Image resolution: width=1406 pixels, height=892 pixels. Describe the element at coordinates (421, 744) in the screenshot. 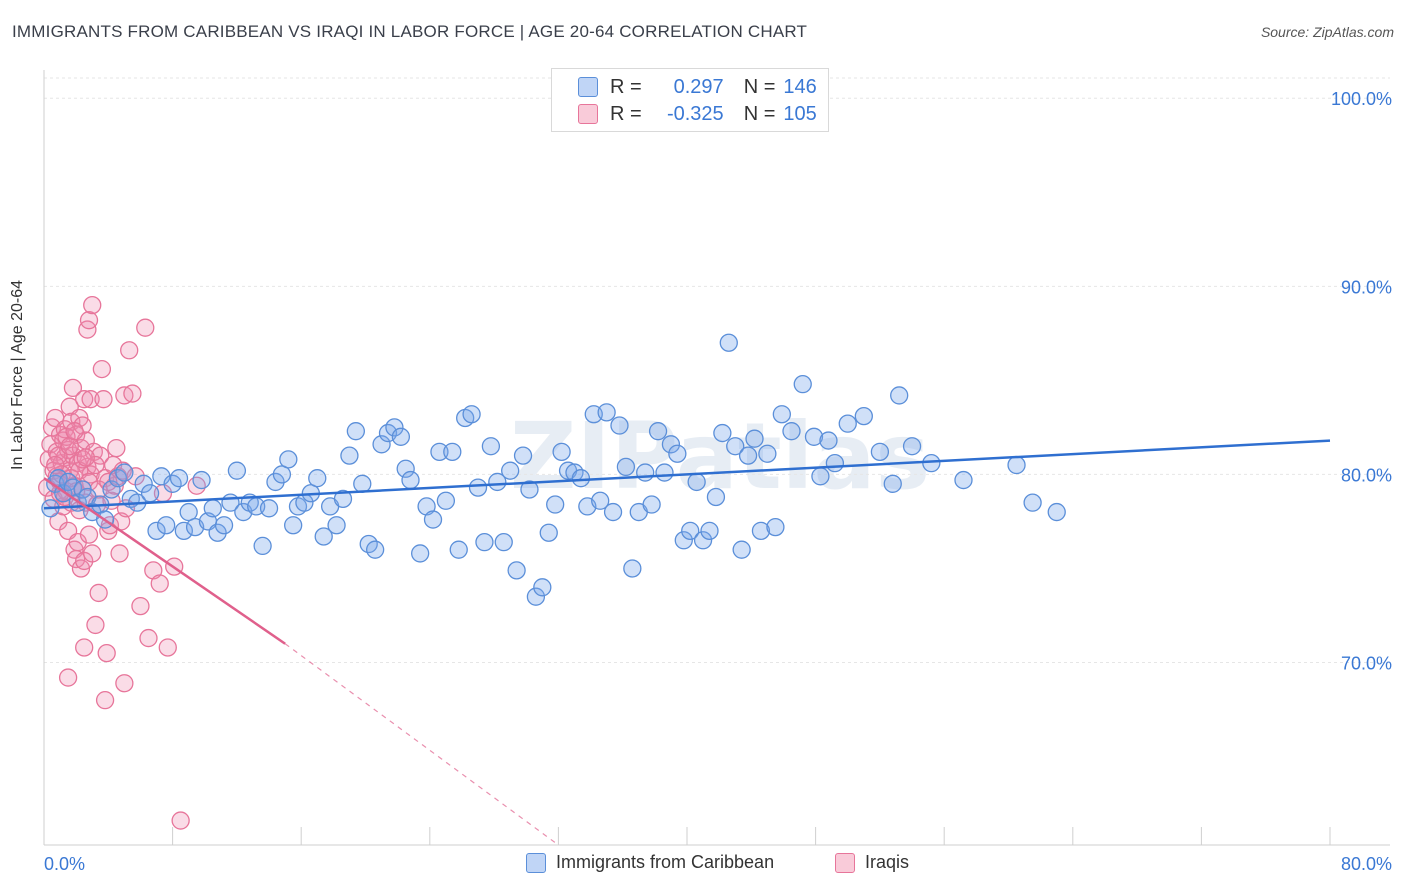

I see `iraqi-trend-extension` at that location.